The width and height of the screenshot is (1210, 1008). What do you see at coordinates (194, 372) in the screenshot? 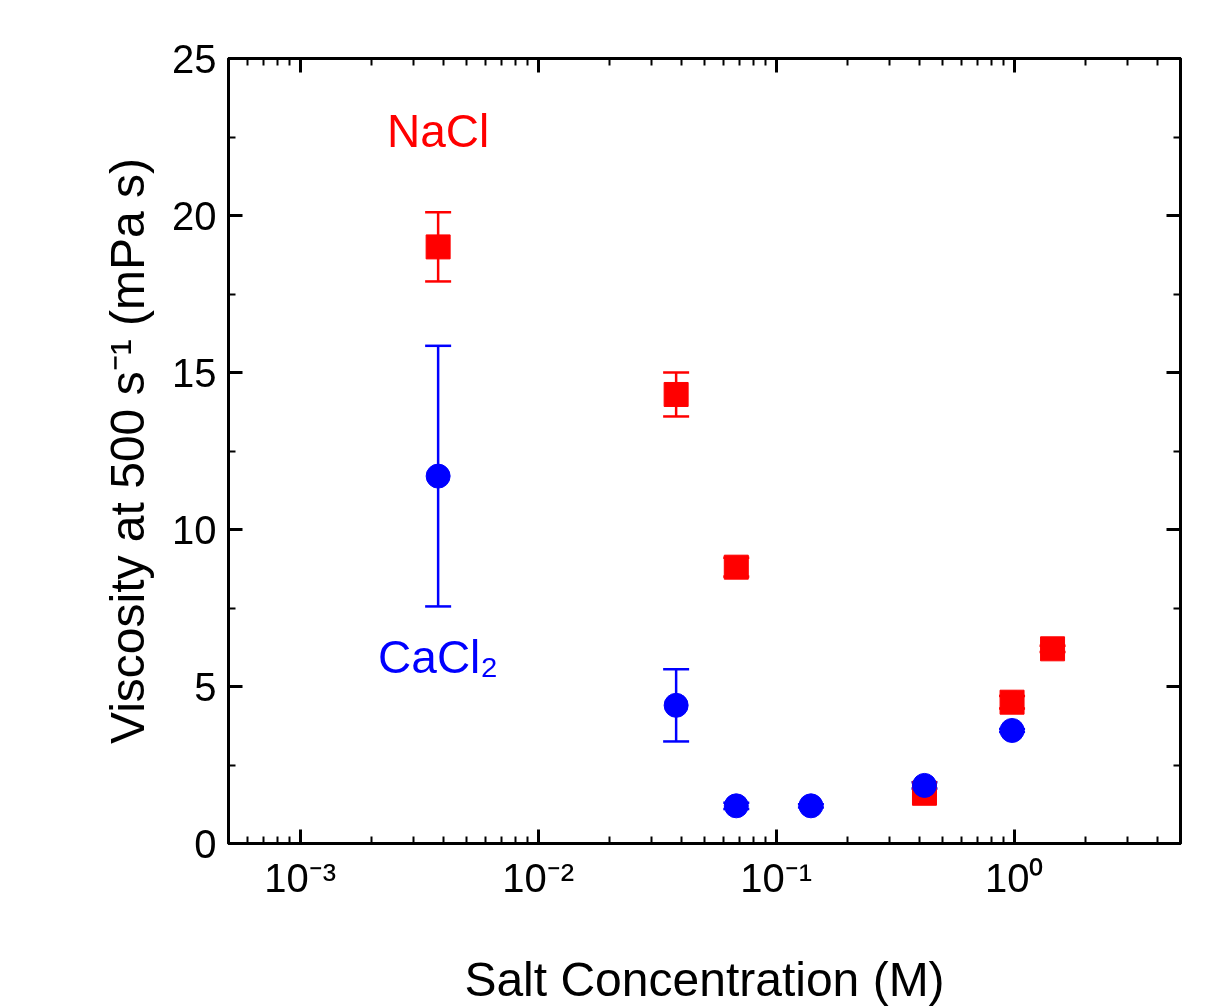
I see `y-tick-label: 15` at bounding box center [194, 372].